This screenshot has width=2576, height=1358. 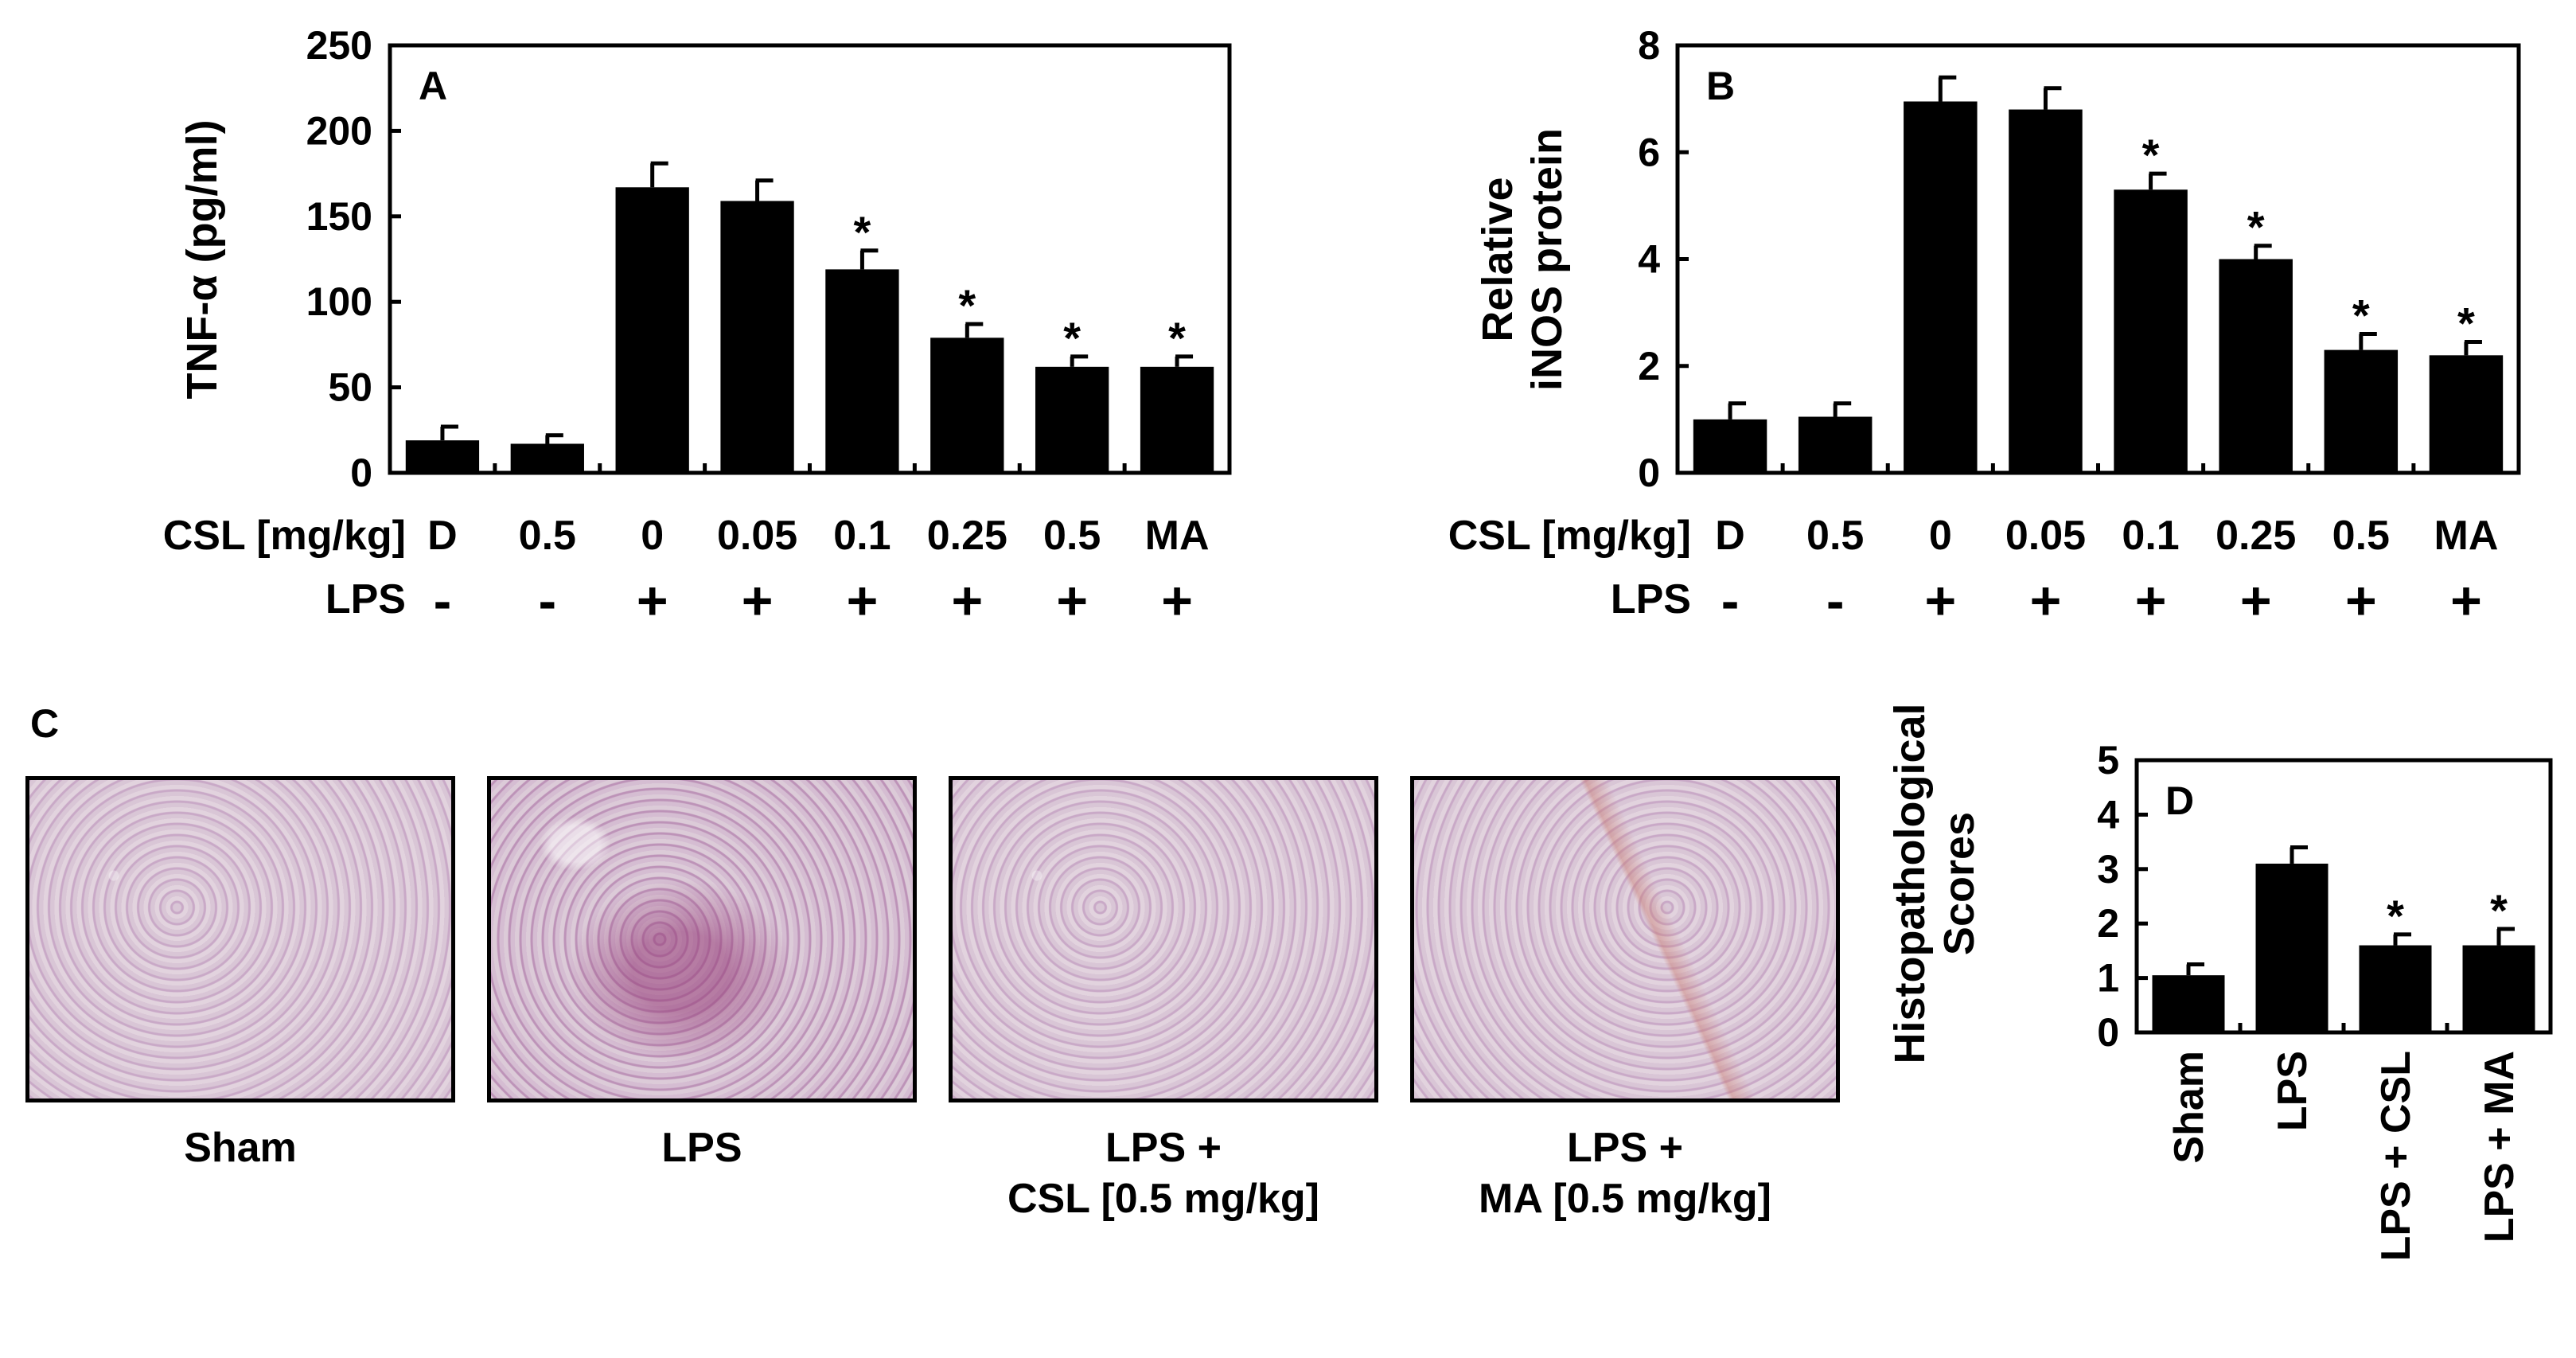 I want to click on micrograph-label-line: LPS, so click(x=701, y=1148).